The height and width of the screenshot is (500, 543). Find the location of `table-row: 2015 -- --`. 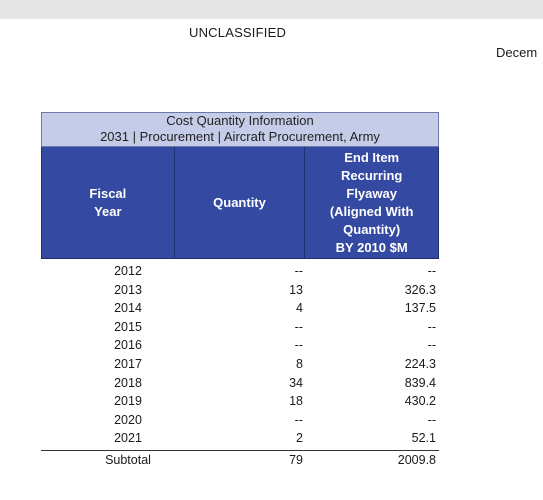

table-row: 2015 -- -- is located at coordinates (240, 327).